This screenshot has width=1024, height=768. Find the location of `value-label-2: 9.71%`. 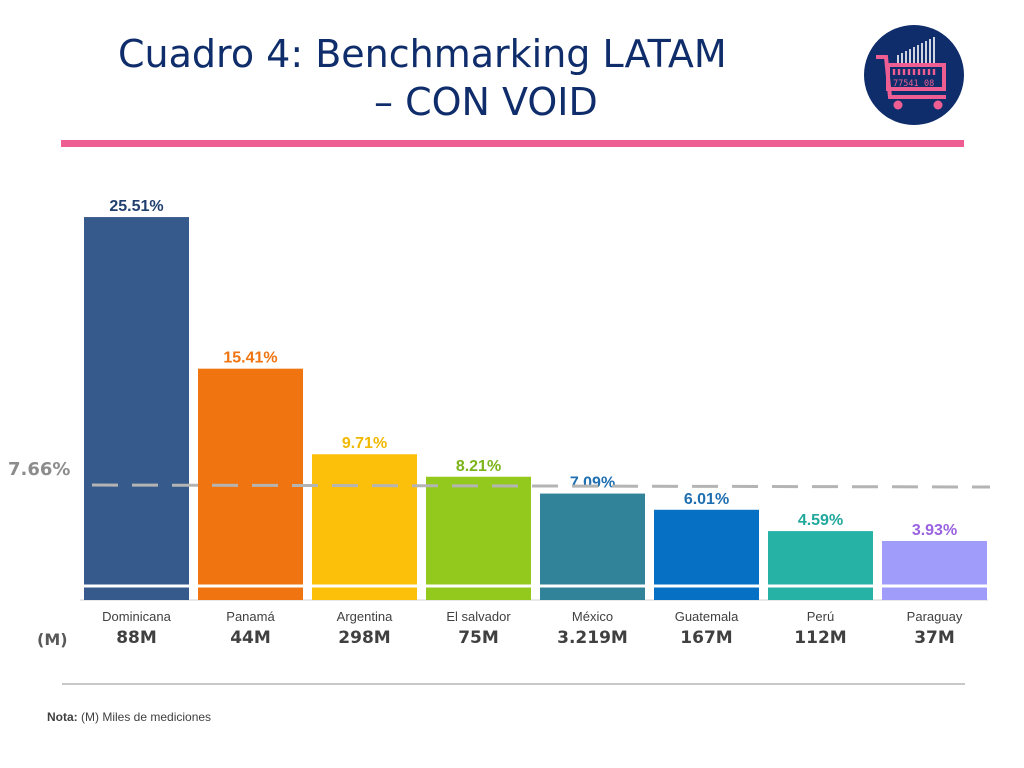

value-label-2: 9.71% is located at coordinates (364, 443).